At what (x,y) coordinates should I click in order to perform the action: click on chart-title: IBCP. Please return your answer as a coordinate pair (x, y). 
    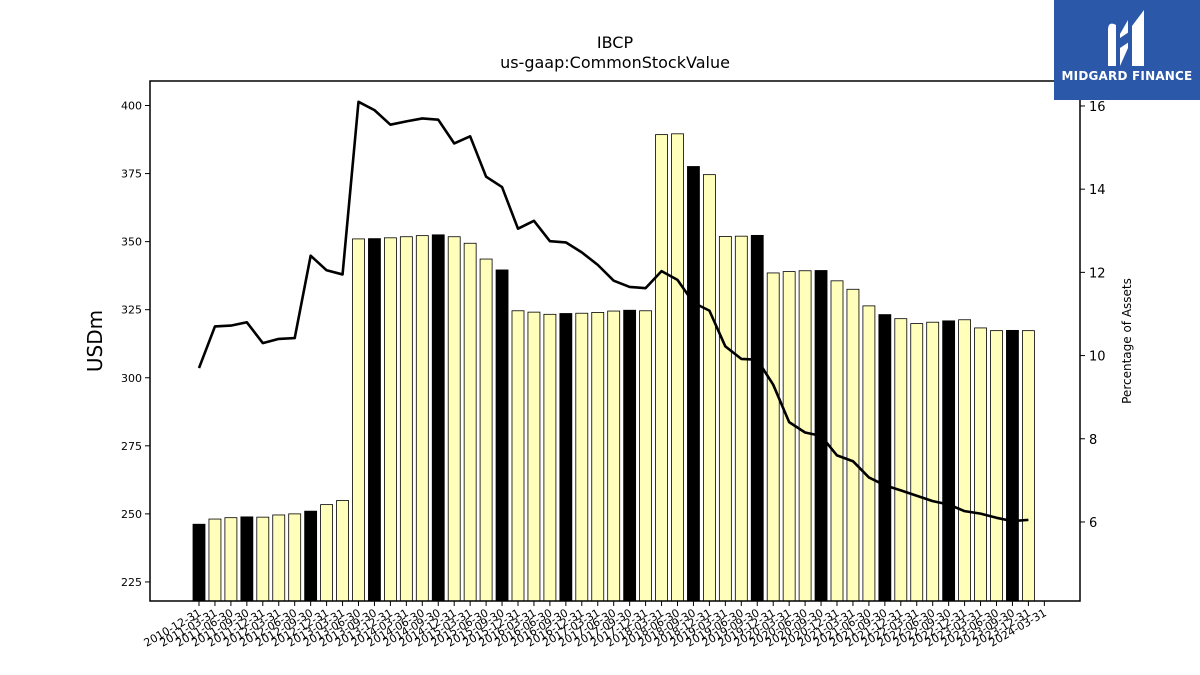
    Looking at the image, I should click on (615, 42).